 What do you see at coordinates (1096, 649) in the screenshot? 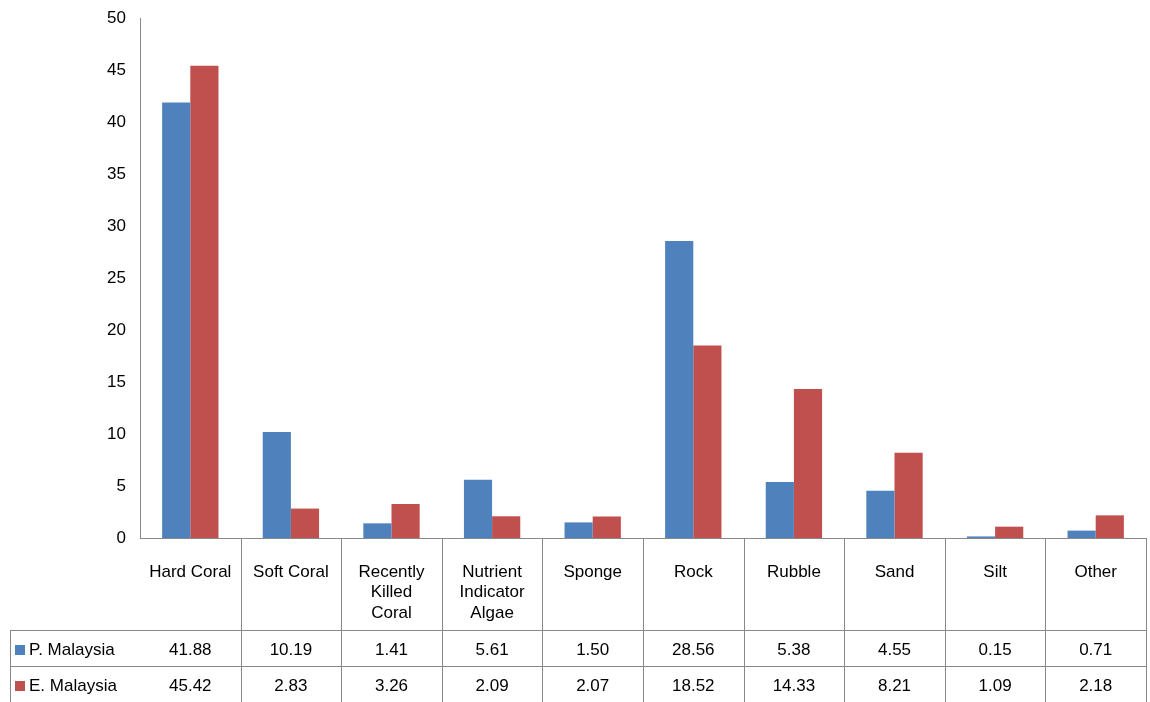
I see `data-label: 0.71` at bounding box center [1096, 649].